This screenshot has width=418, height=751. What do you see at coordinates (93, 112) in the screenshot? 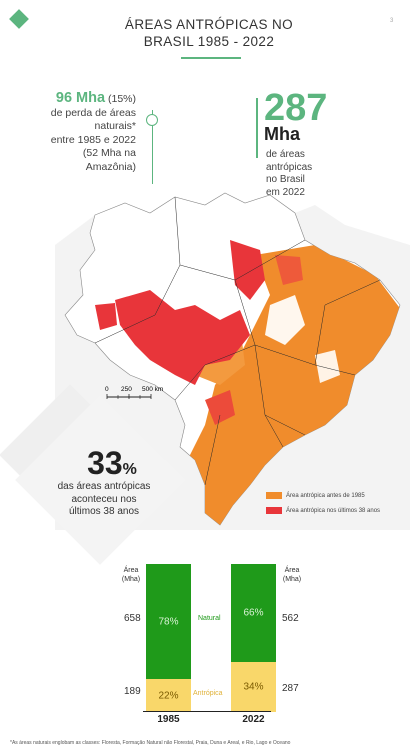
I see `loss-line-1: de perda de áreas` at bounding box center [93, 112].